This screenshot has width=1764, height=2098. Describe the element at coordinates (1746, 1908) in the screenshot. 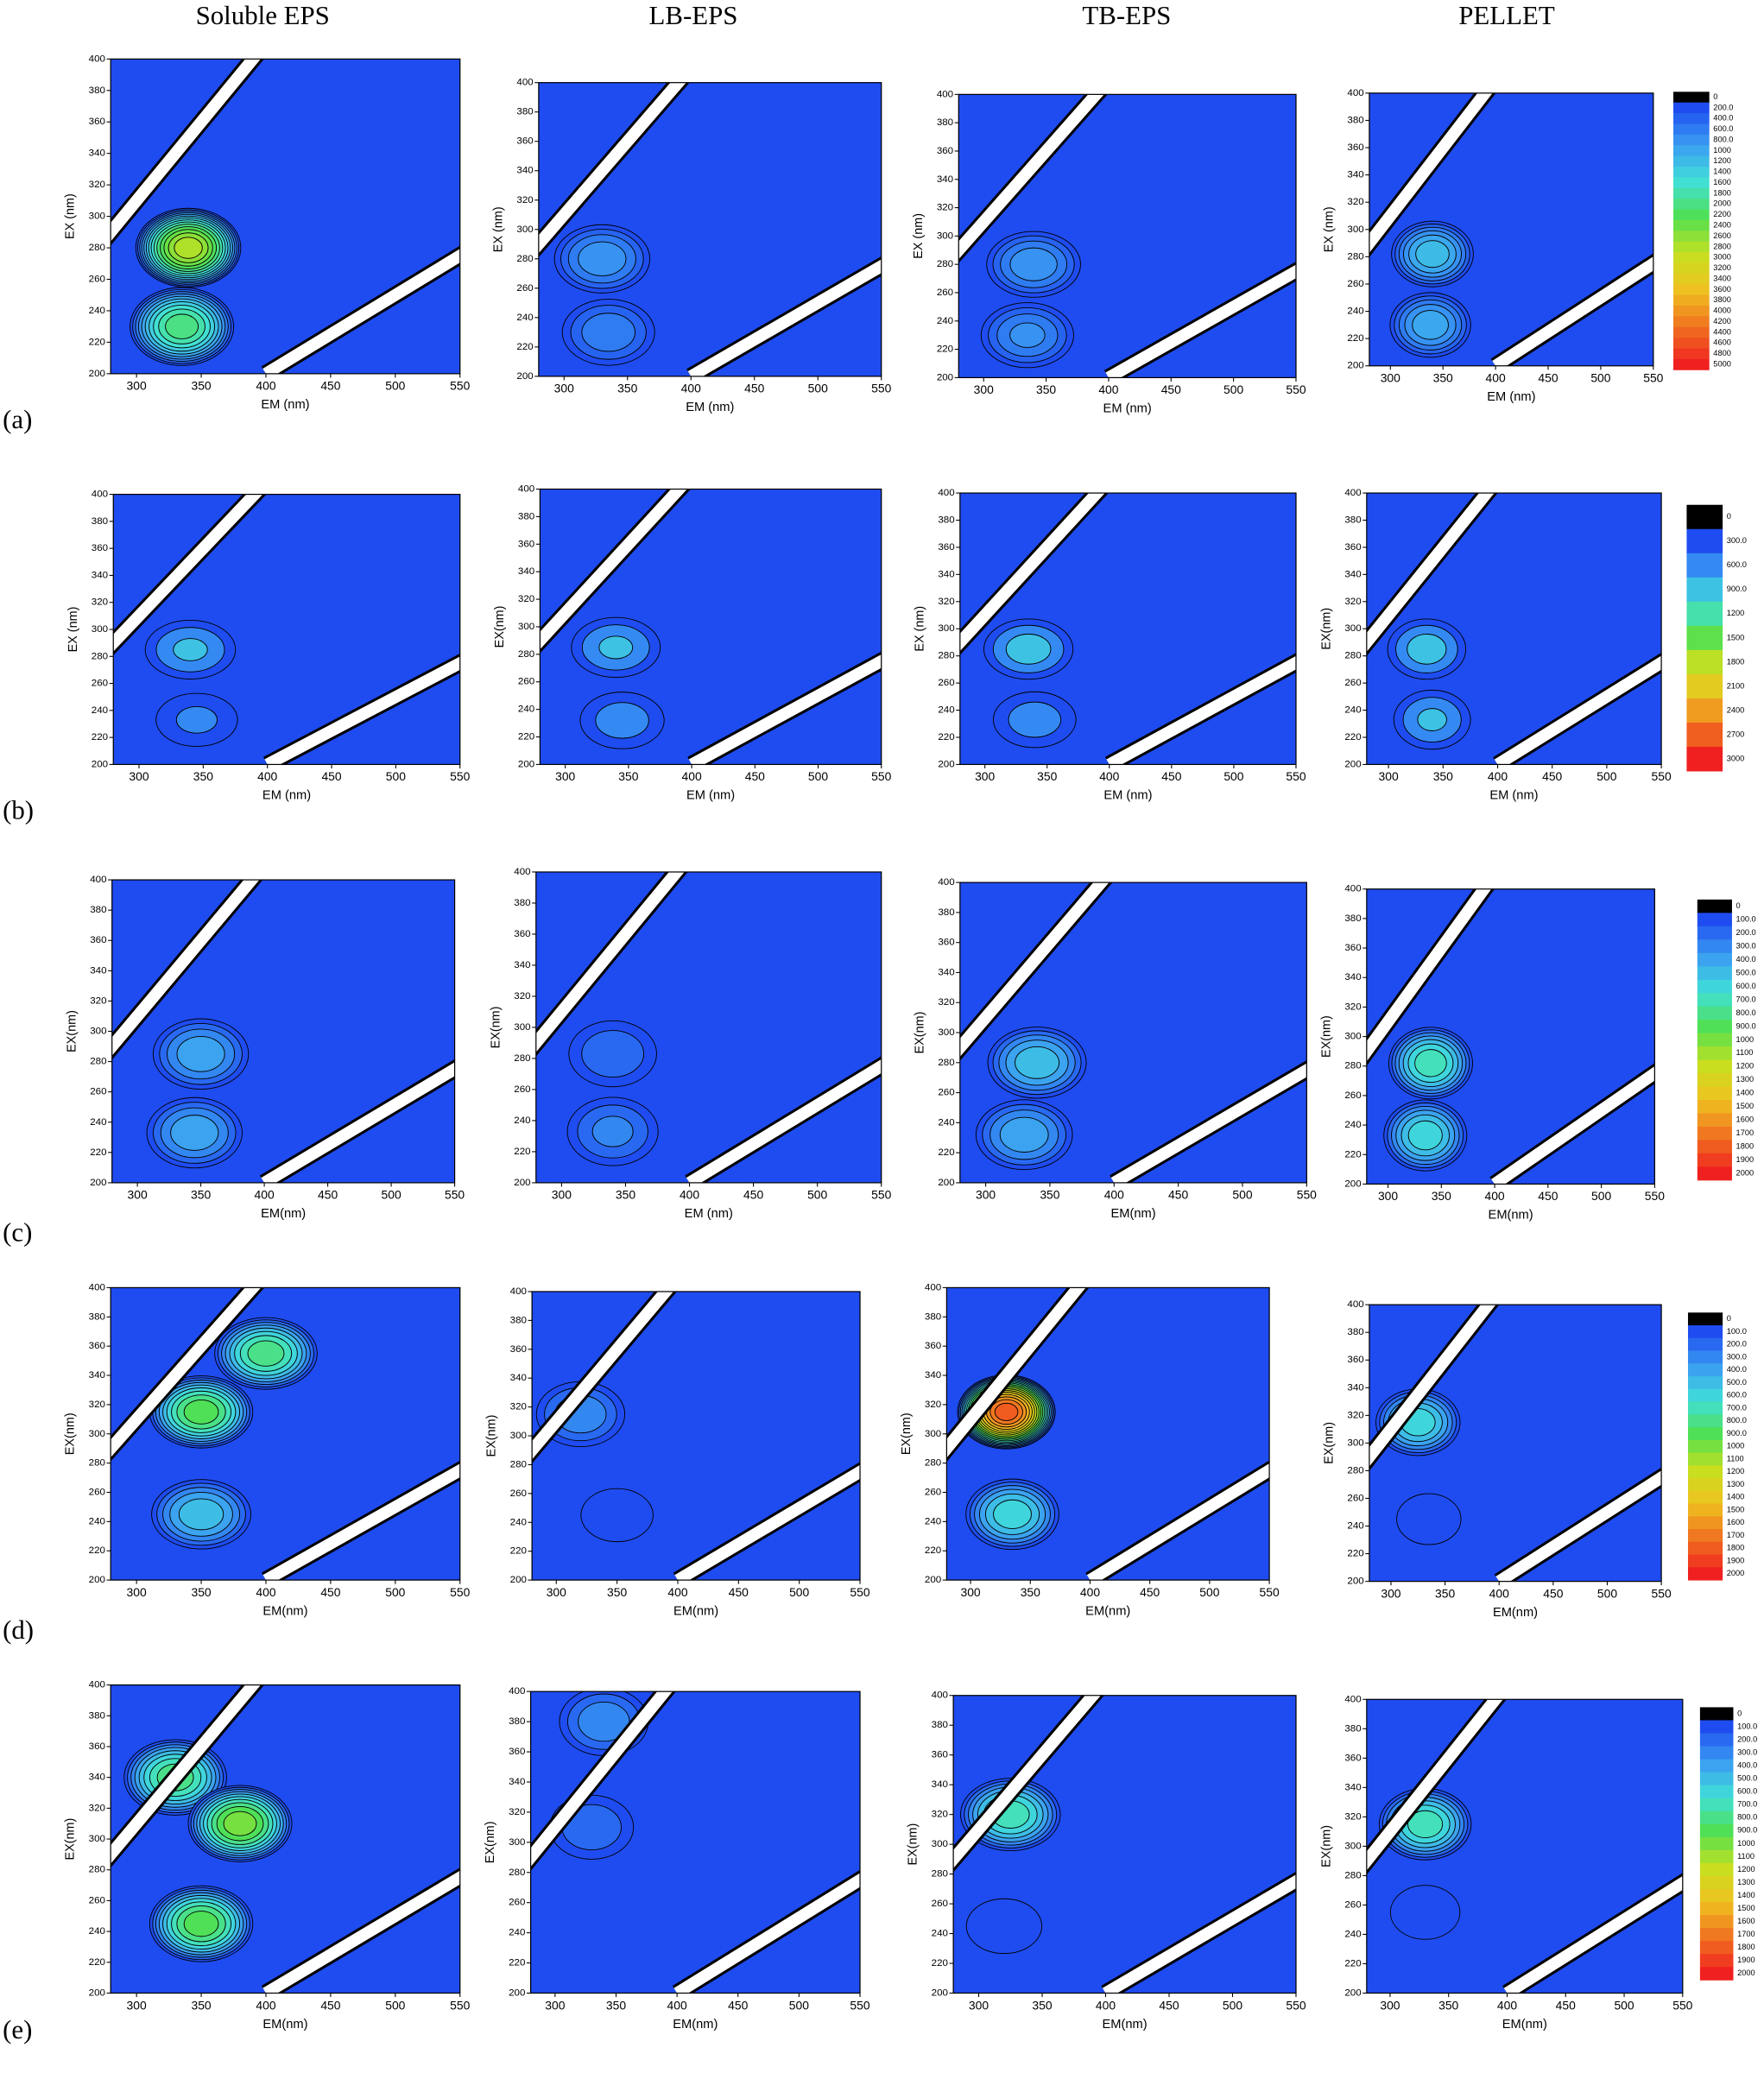

I see `colorbar-label: 1500` at that location.